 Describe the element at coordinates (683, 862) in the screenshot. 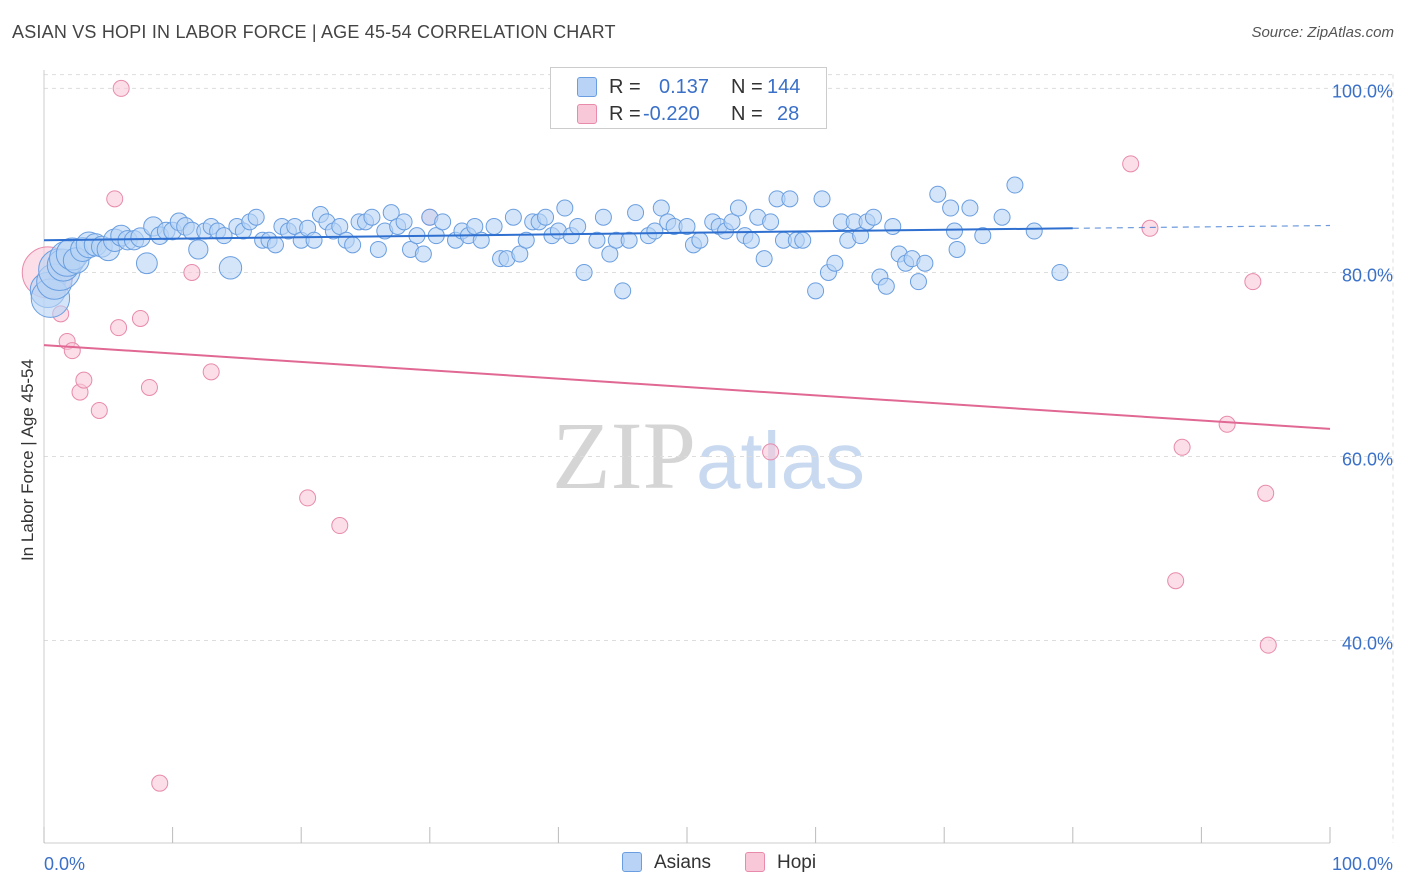

I see `asians-legend-label: Asians` at that location.